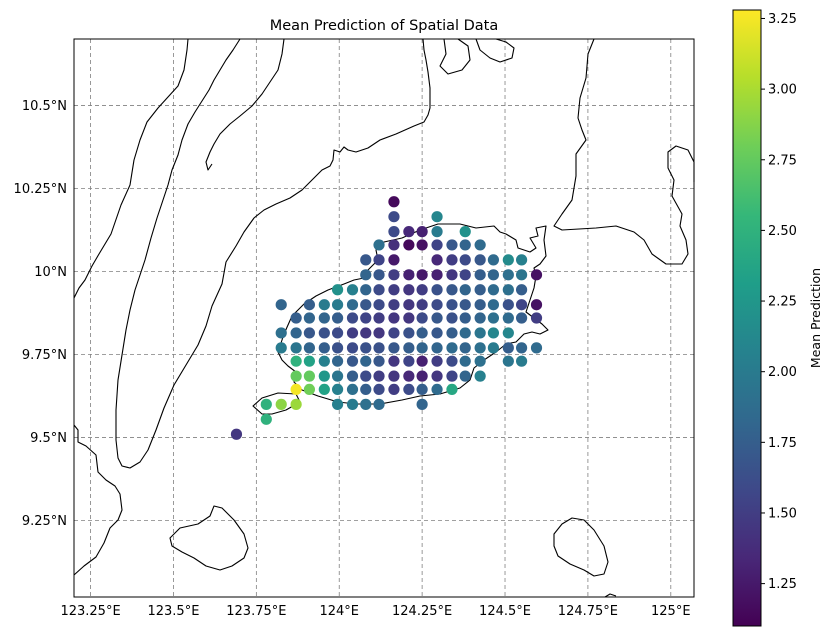 The width and height of the screenshot is (834, 636). I want to click on x-tick-label-0: 123.25°E, so click(90, 611).